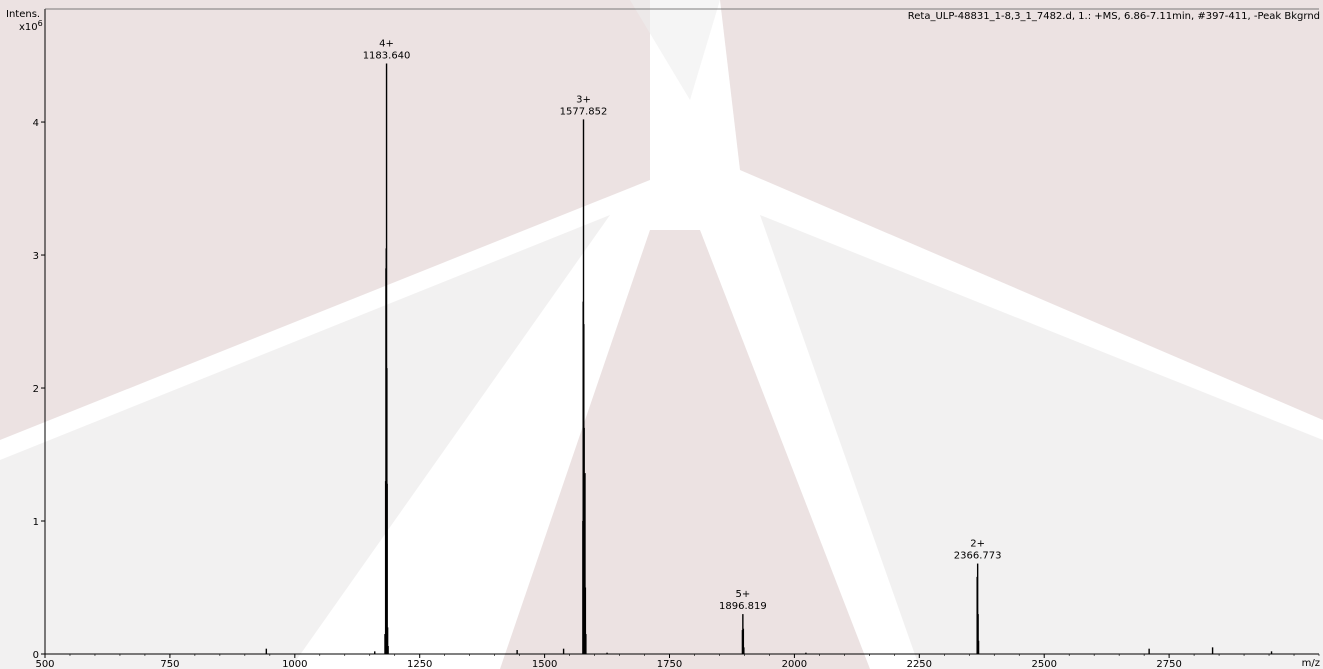 Image resolution: width=1323 pixels, height=669 pixels. Describe the element at coordinates (36, 522) in the screenshot. I see `y-tick-label: 1` at that location.